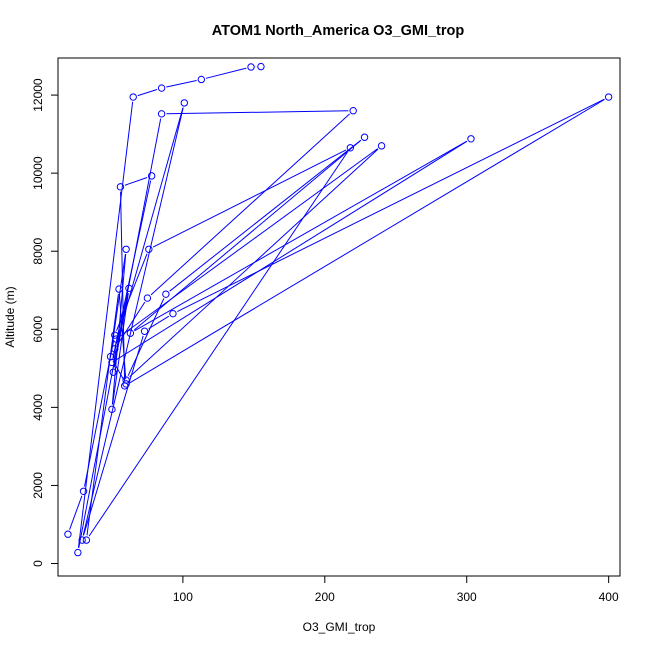 The height and width of the screenshot is (650, 650). I want to click on y-axis: 0 2000 4000 6000 8000 10000 12000, so click(45, 322).